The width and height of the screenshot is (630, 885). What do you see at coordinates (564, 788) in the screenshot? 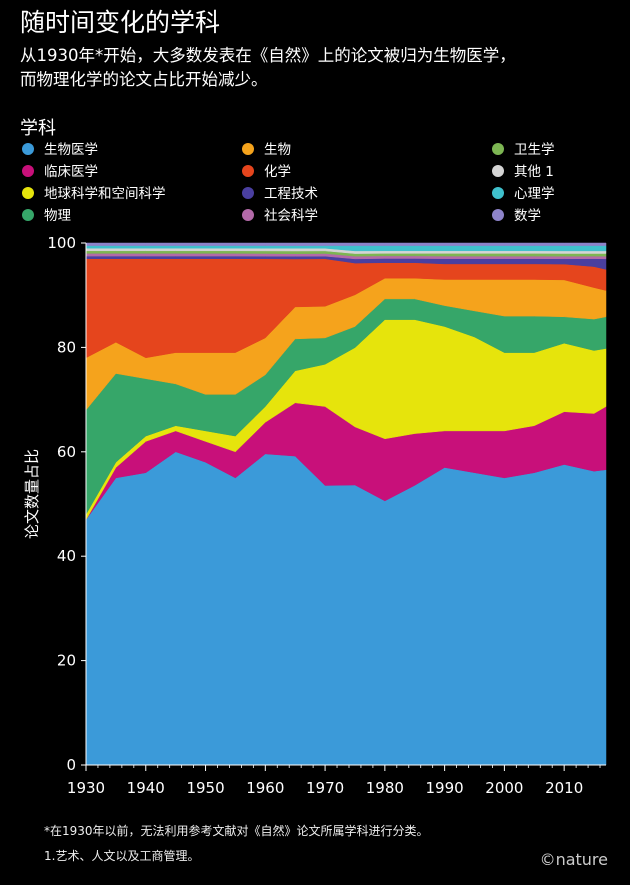
I see `x-tick-label: 2010` at bounding box center [564, 788].